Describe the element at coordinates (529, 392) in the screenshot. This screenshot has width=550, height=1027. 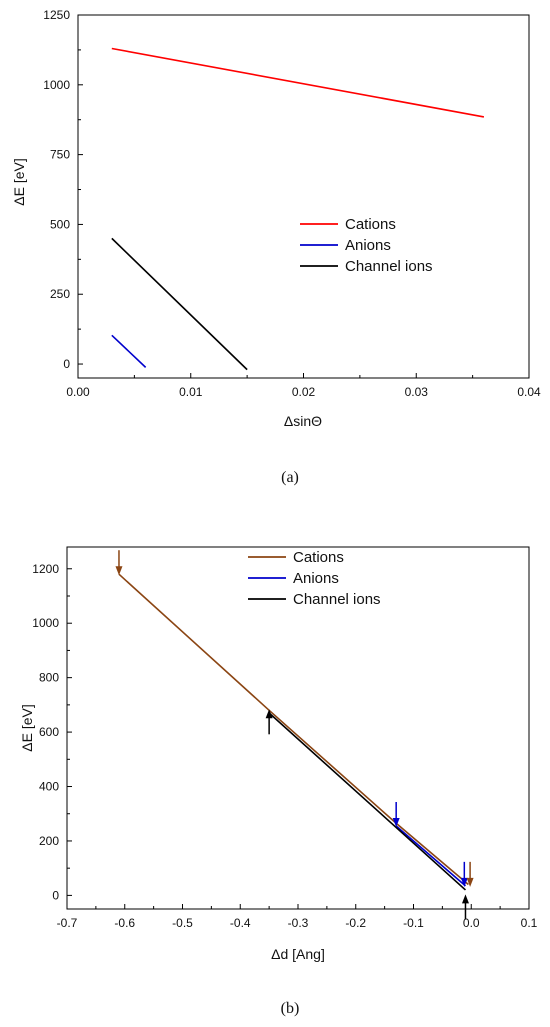
I see `x-tick-label: 0.04` at that location.